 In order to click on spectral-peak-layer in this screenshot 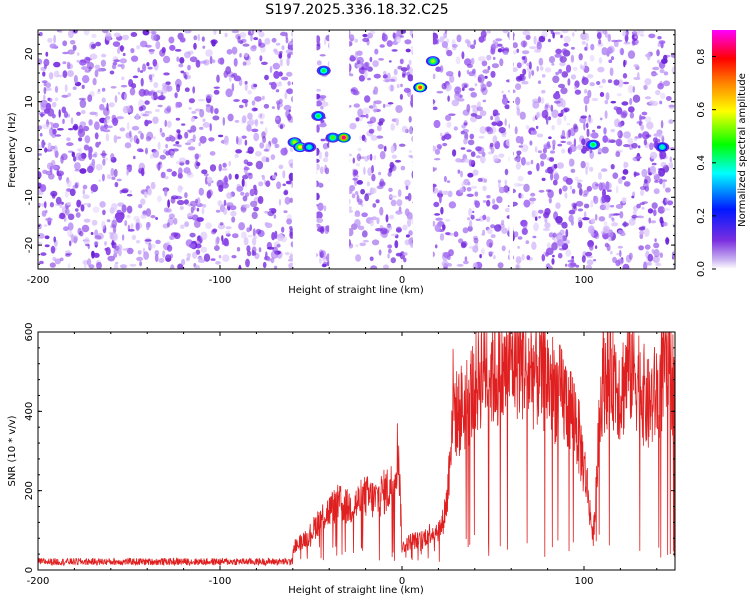, I will do `click(420, 87)`.